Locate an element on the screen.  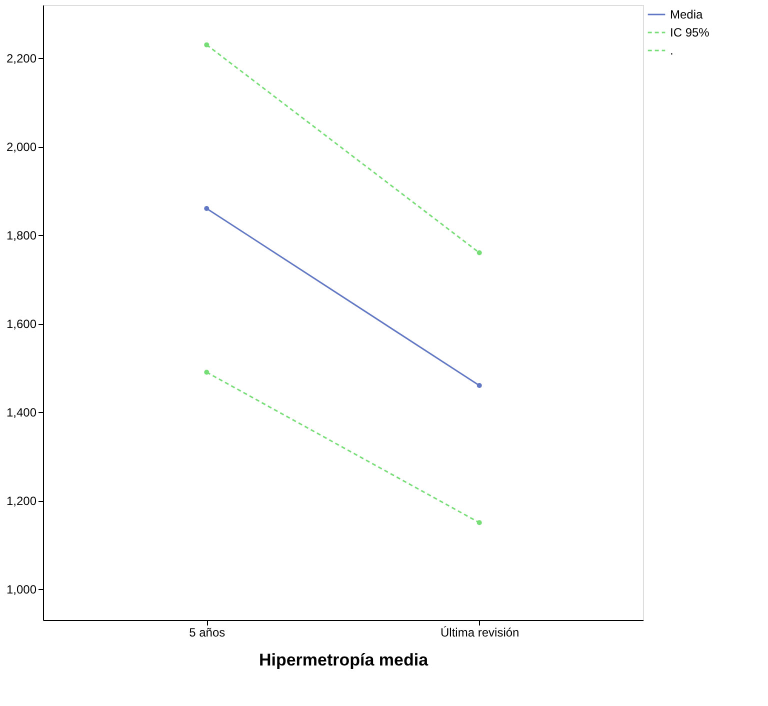
legend-label: IC 95% is located at coordinates (690, 33).